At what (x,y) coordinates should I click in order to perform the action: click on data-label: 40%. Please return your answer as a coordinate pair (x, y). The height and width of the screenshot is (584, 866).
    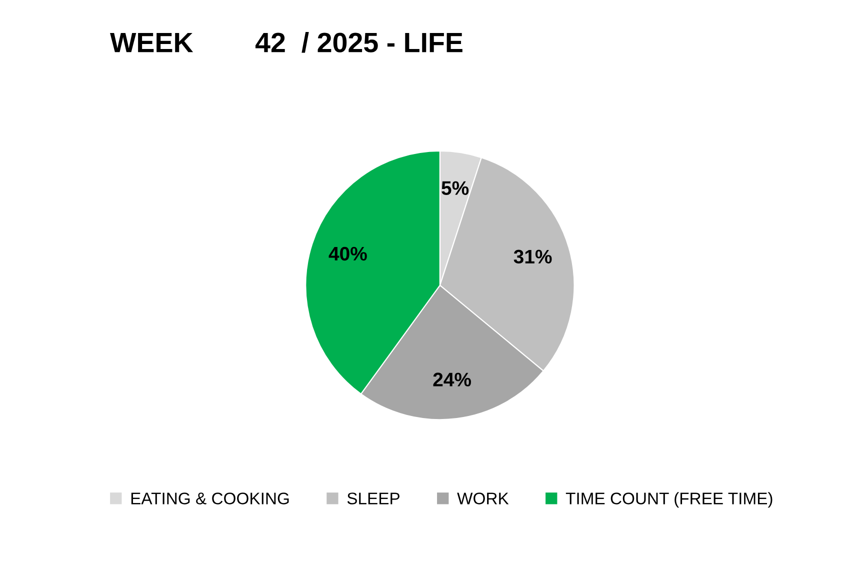
    Looking at the image, I should click on (347, 253).